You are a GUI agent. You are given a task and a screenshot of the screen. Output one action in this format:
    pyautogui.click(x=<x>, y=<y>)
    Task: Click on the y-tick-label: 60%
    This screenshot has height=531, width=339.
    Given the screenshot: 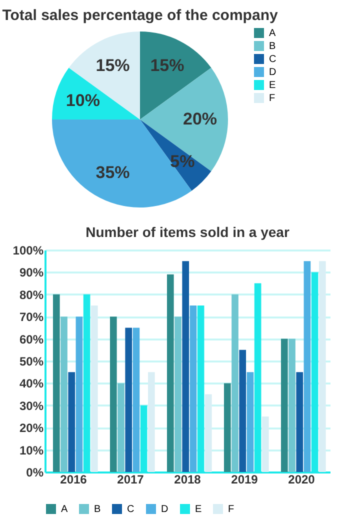 What is the action you would take?
    pyautogui.click(x=31, y=339)
    